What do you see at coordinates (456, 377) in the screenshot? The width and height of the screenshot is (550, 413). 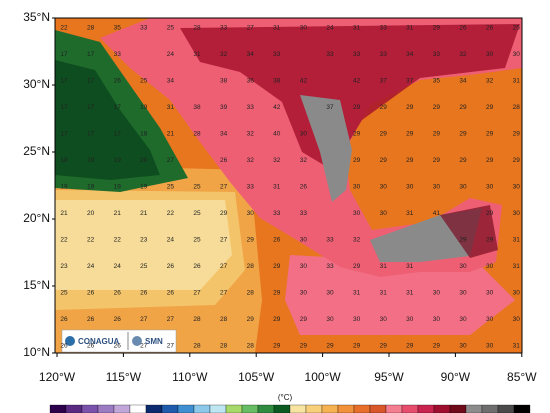 I see `lon-label: 90°W` at bounding box center [456, 377].